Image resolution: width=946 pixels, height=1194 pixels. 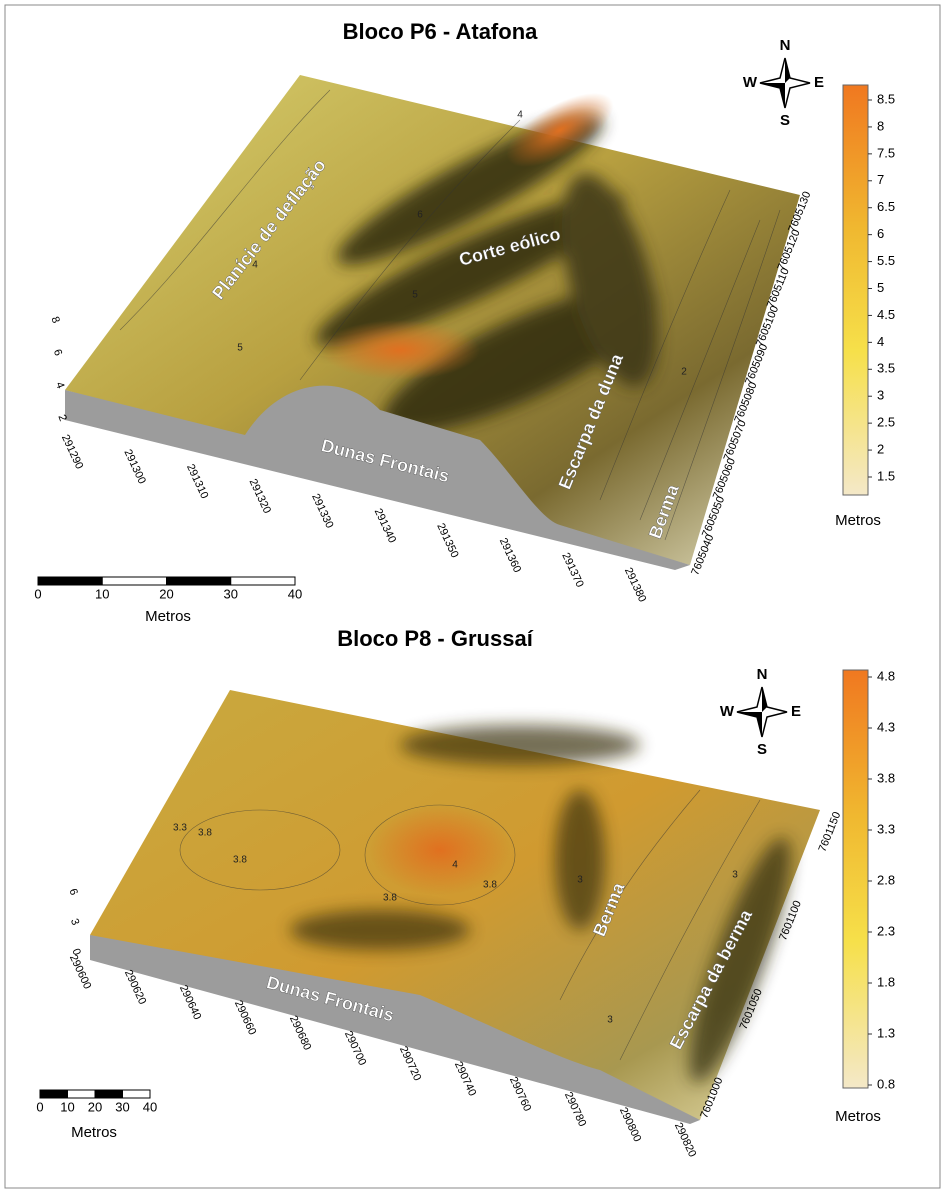 What do you see at coordinates (886, 675) in the screenshot?
I see `colorbar-label: 4.8` at bounding box center [886, 675].